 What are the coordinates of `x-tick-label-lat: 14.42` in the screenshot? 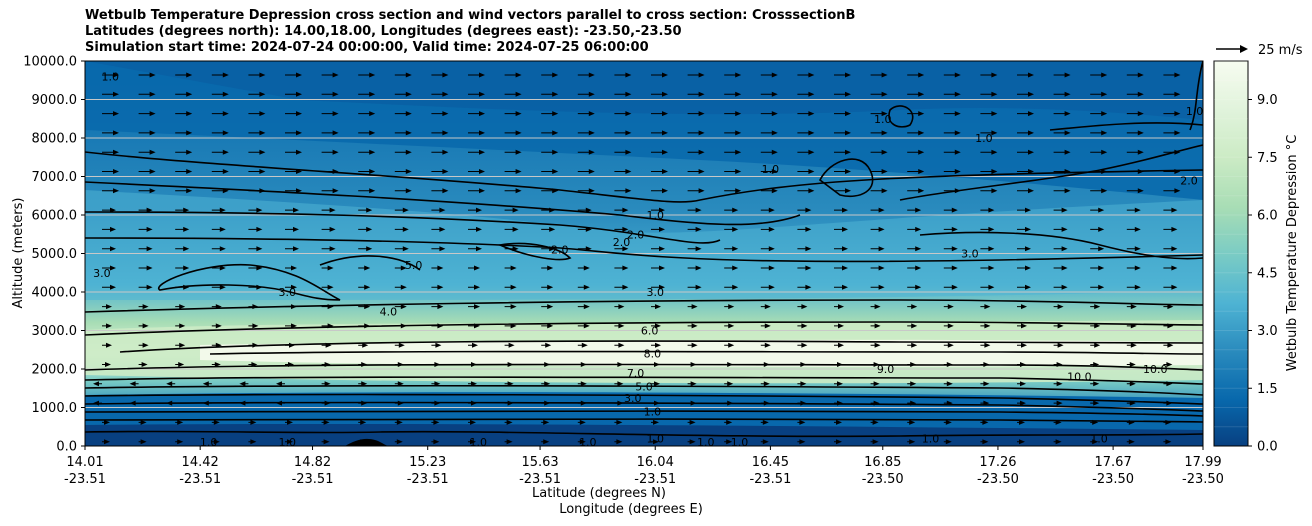 It's located at (200, 462).